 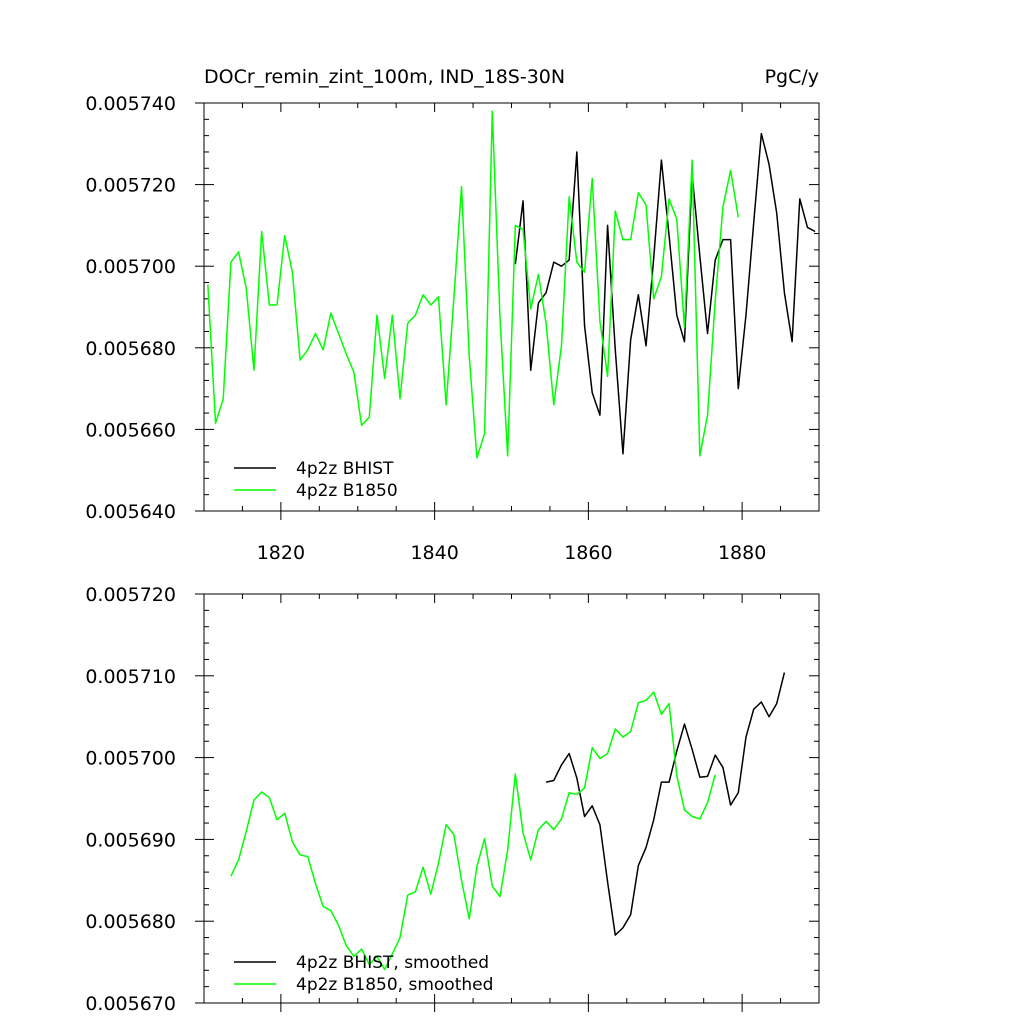 I want to click on y-tick-label: 0.005740, so click(x=130, y=104).